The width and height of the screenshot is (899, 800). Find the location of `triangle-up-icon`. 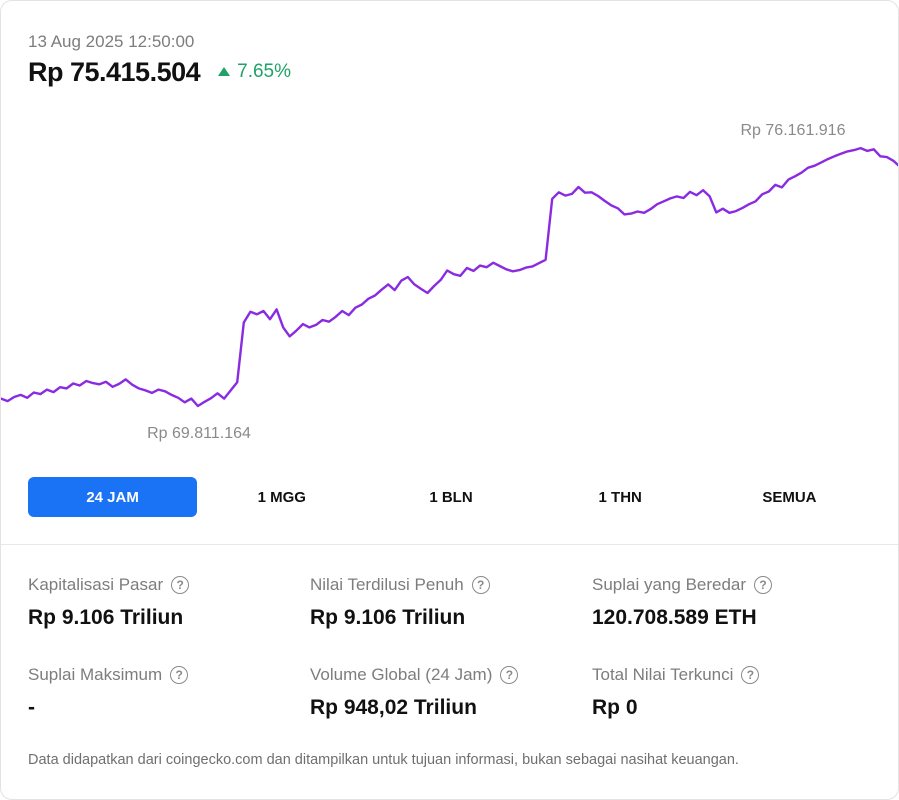

triangle-up-icon is located at coordinates (224, 71).